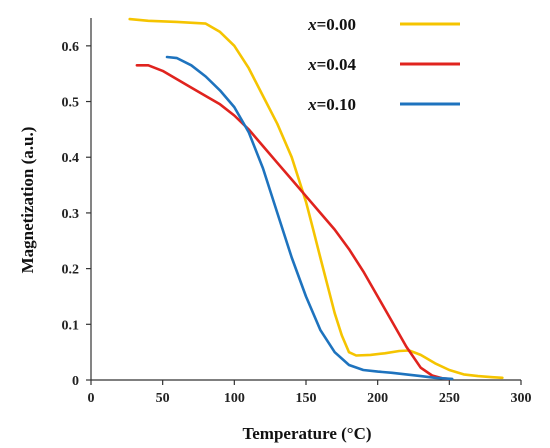  I want to click on legend-value: =0.04, so click(337, 64).